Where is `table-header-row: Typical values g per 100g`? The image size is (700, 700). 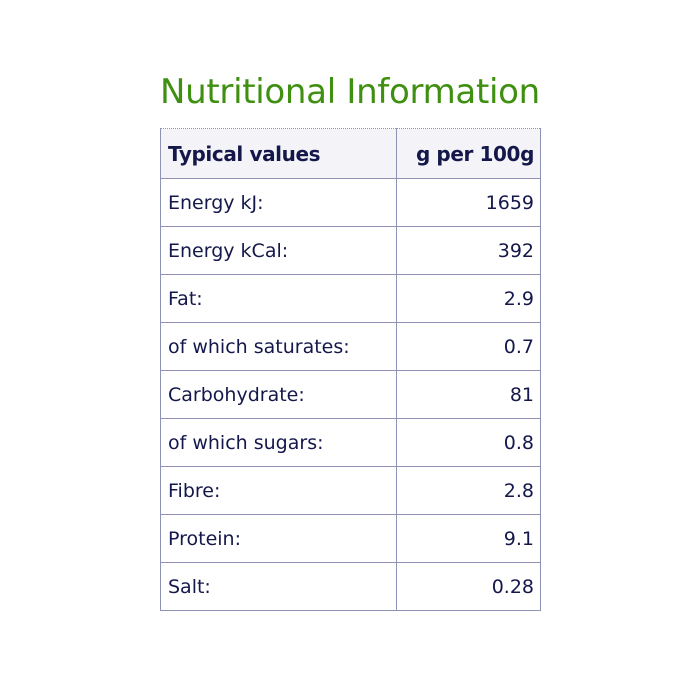
table-header-row: Typical values g per 100g is located at coordinates (350, 153).